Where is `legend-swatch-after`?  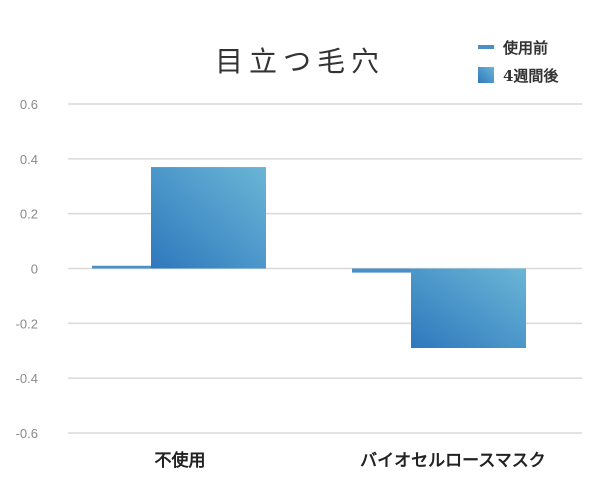 legend-swatch-after is located at coordinates (486, 75).